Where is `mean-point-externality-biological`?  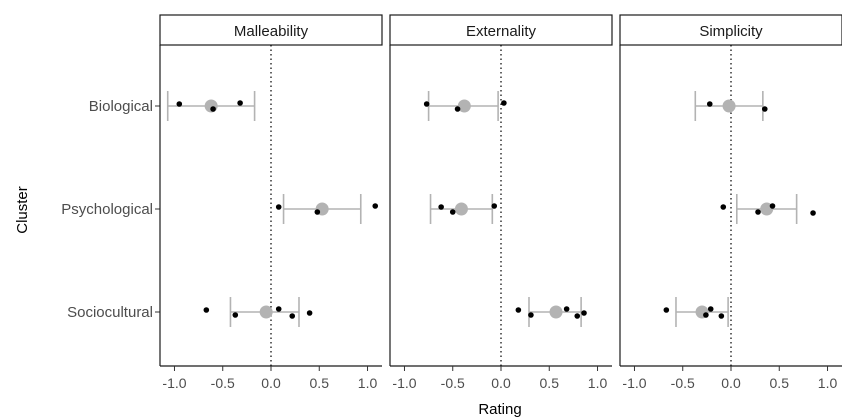 mean-point-externality-biological is located at coordinates (464, 106).